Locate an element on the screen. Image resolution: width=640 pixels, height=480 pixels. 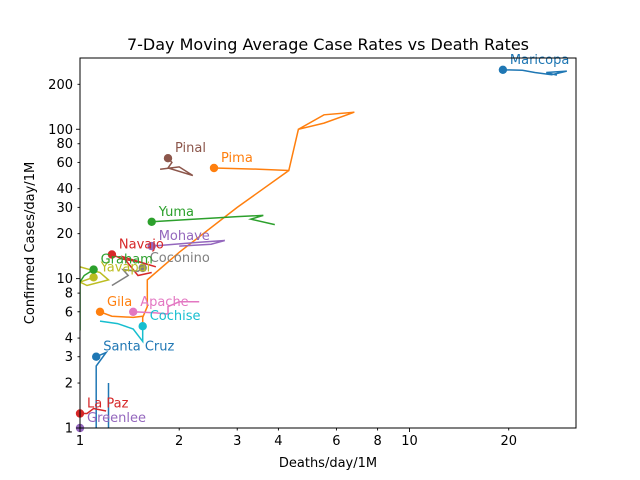
gila-line is located at coordinates (121, 315).